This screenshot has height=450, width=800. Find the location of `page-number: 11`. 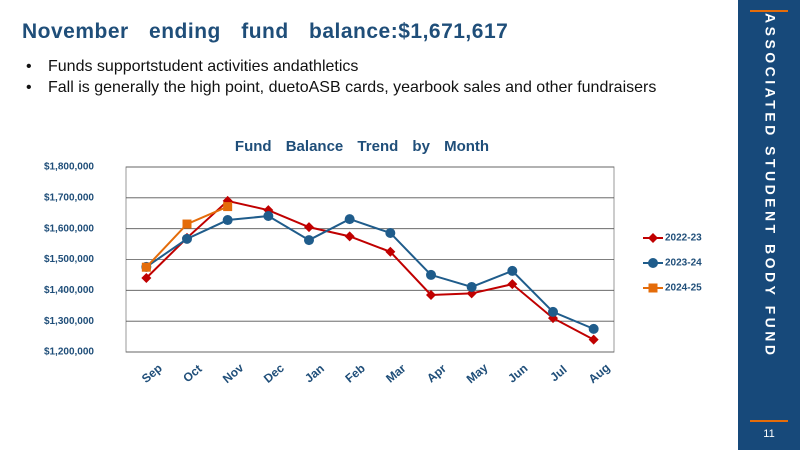

page-number: 11 is located at coordinates (768, 434).